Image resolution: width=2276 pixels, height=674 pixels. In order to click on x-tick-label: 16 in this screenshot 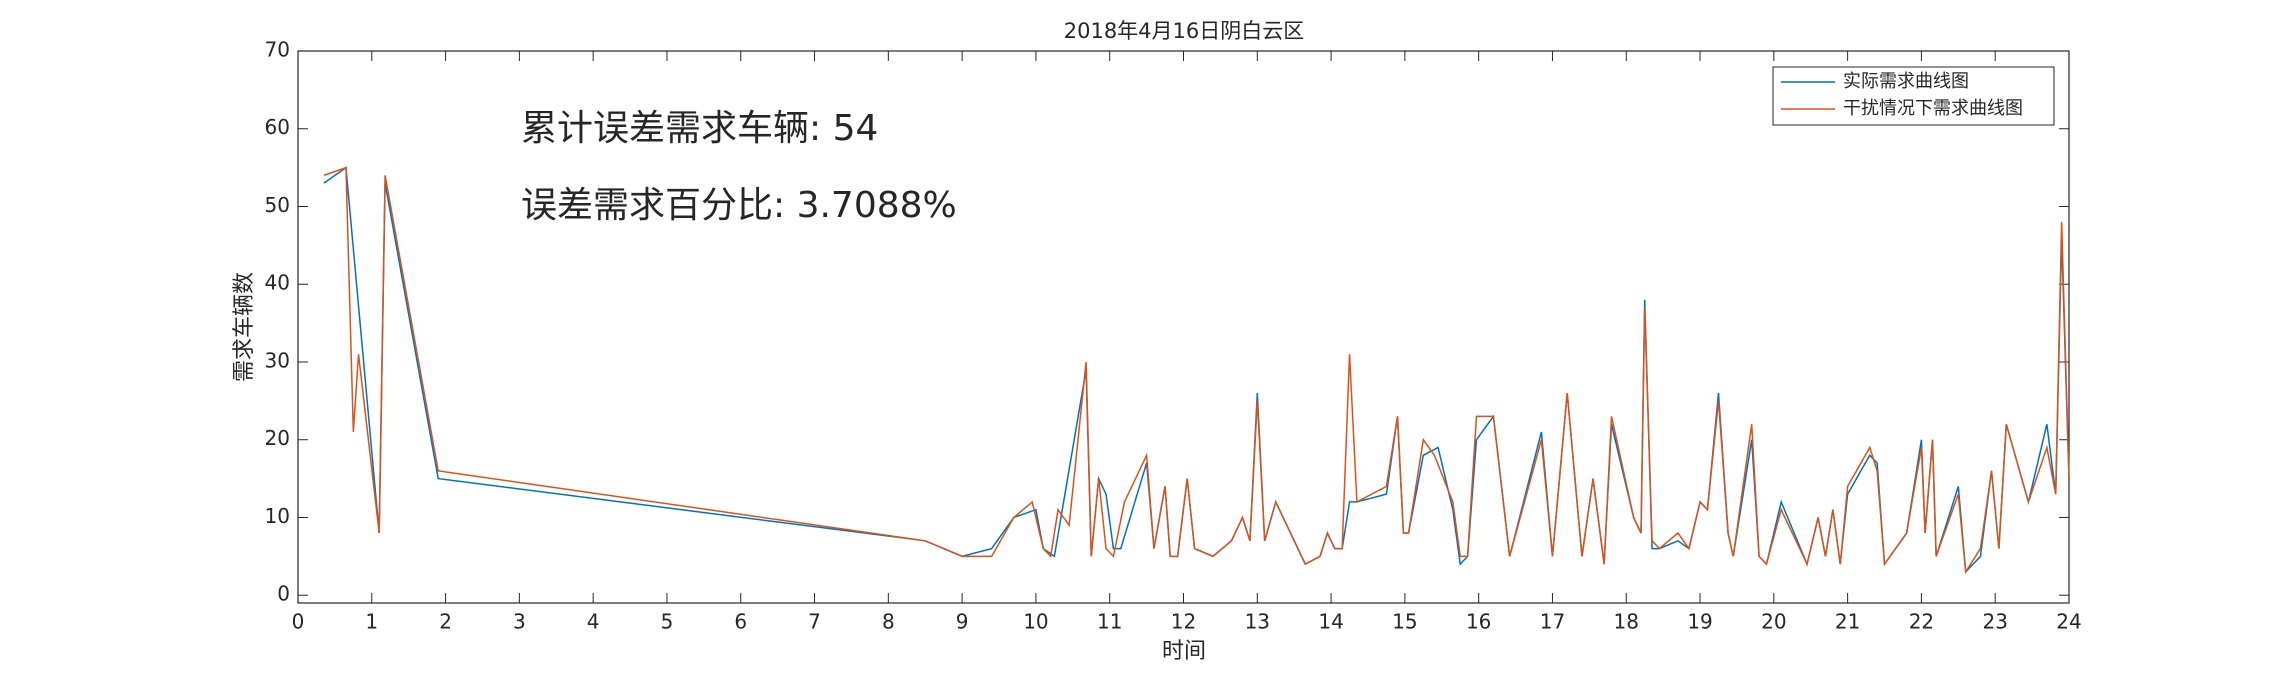, I will do `click(1478, 622)`.